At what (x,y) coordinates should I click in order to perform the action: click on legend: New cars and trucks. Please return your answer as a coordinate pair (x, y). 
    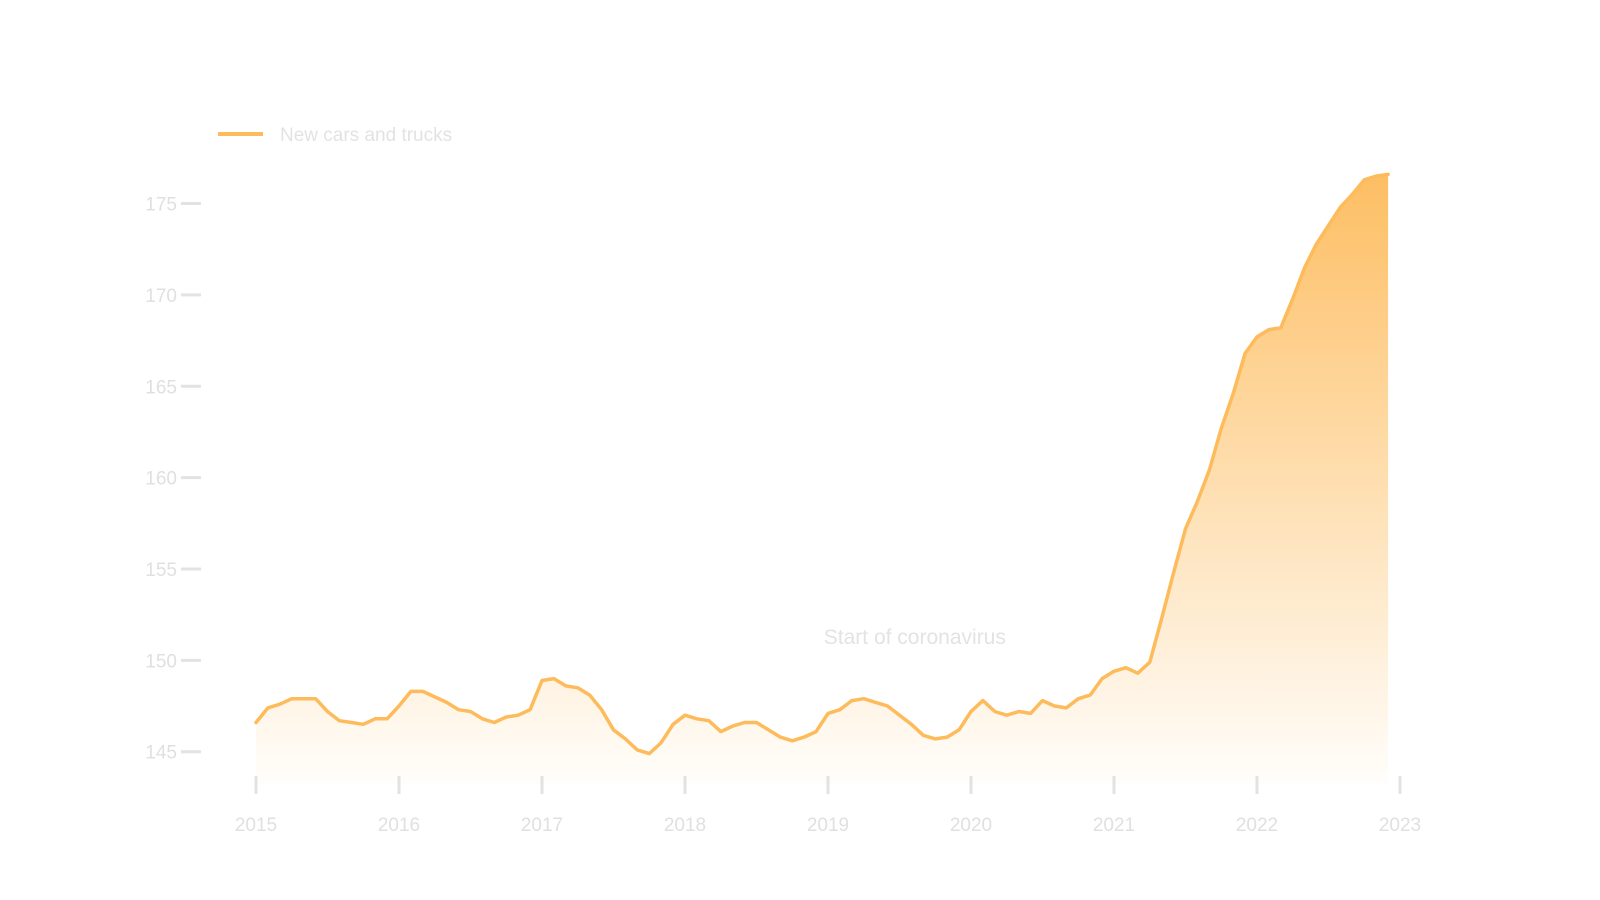
    Looking at the image, I should click on (335, 135).